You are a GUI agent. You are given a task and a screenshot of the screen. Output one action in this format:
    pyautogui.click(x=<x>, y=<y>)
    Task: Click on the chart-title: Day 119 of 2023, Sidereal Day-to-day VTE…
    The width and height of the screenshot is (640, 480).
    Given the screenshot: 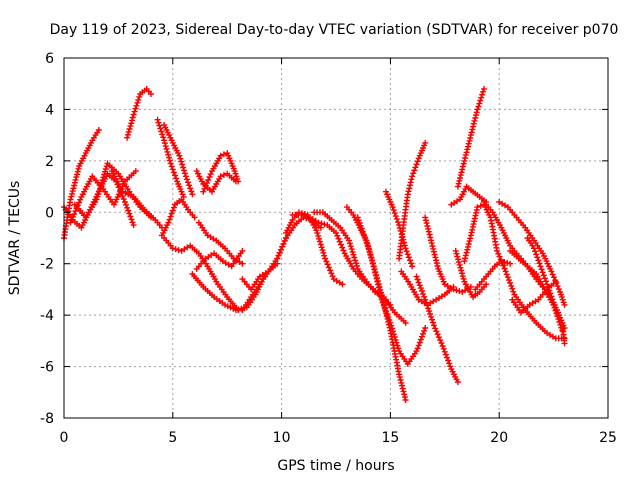 What is the action you would take?
    pyautogui.click(x=334, y=30)
    